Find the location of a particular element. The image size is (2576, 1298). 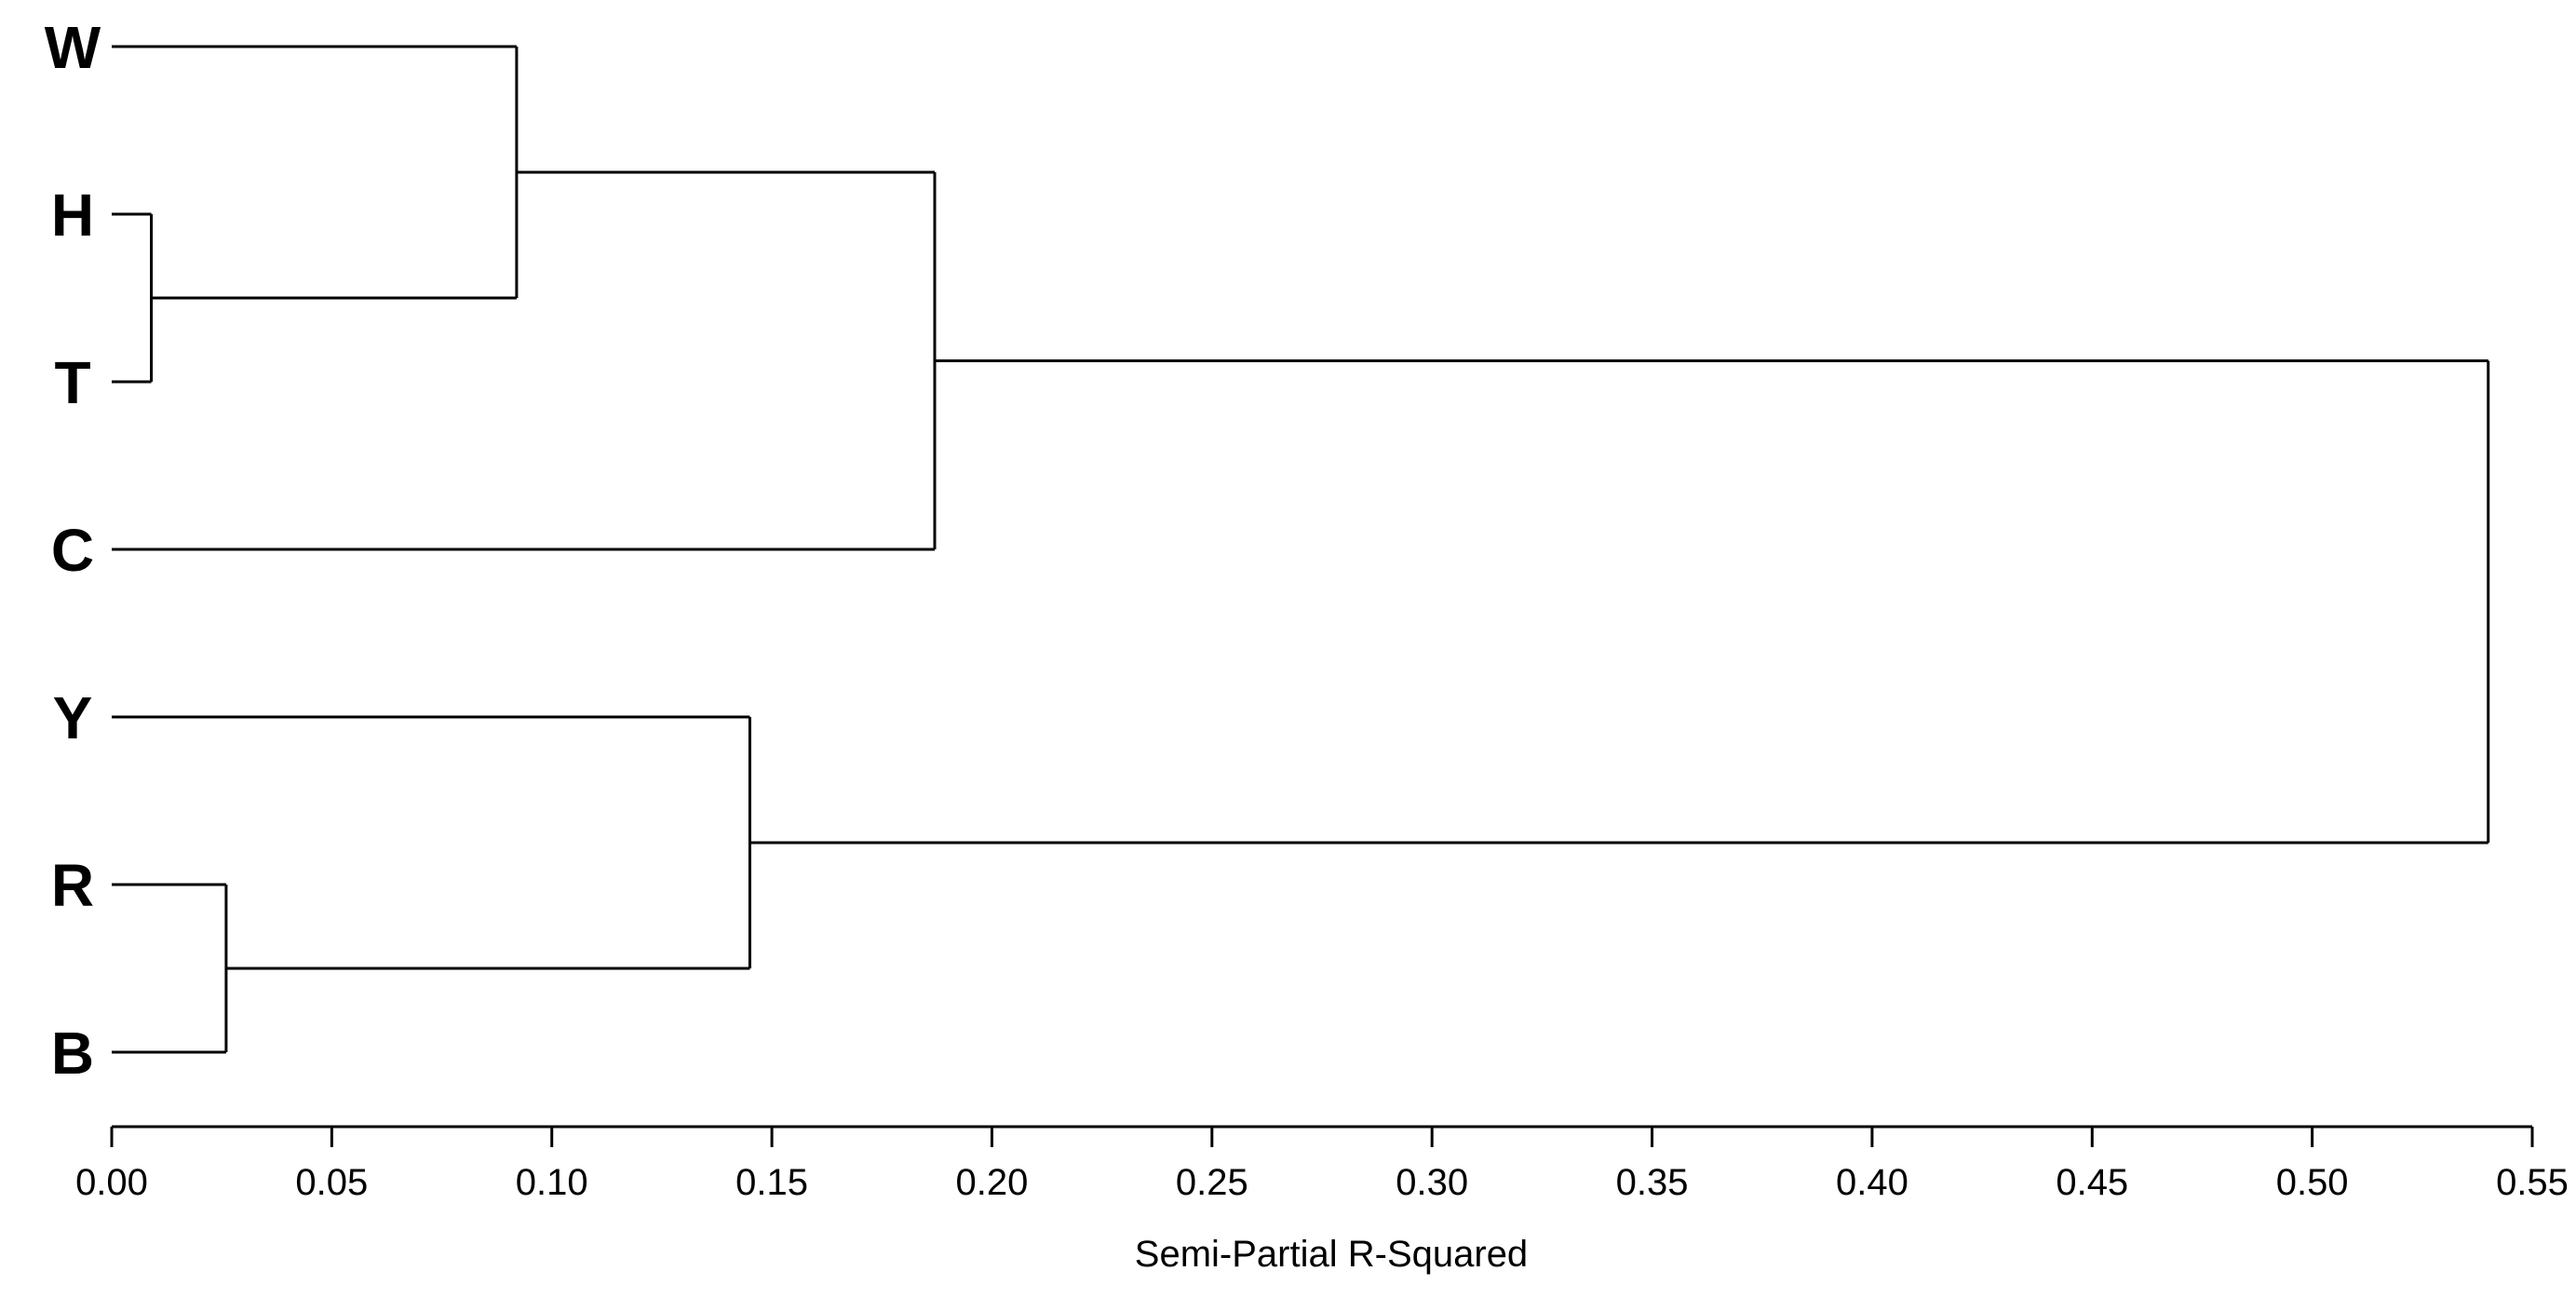

x-tick-label: 0.20 is located at coordinates (992, 1182).